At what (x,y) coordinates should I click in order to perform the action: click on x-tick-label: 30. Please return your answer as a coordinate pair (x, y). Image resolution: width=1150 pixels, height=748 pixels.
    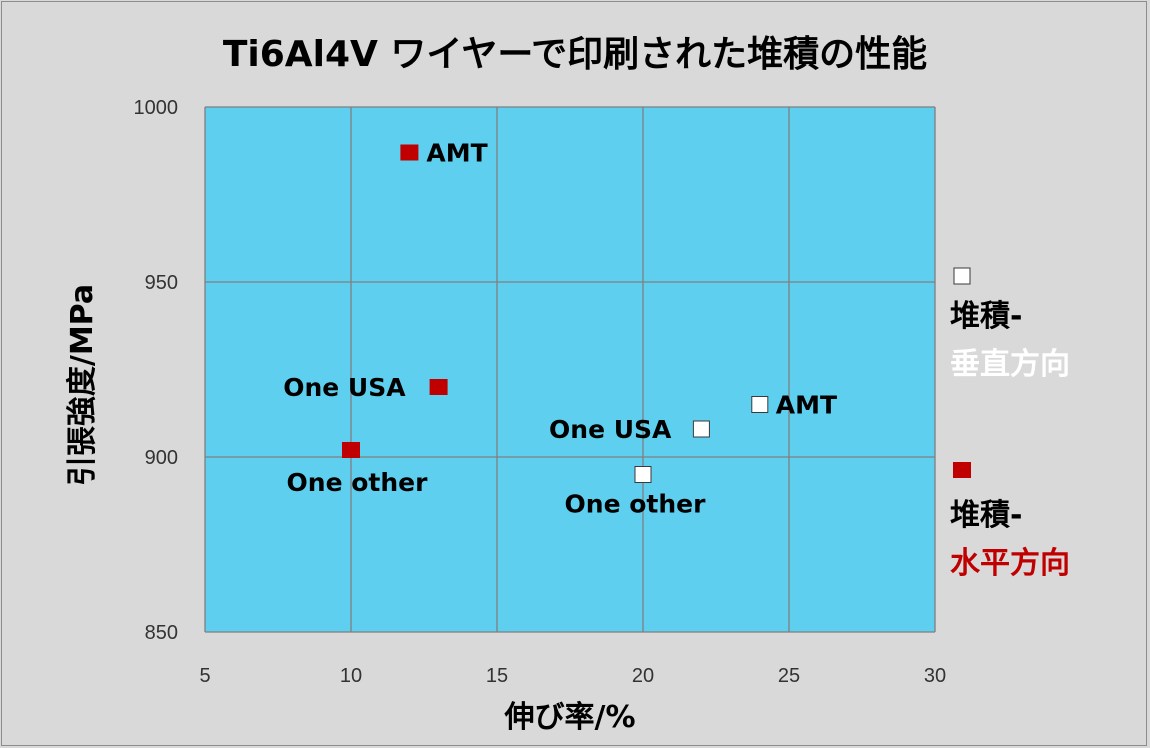
    Looking at the image, I should click on (935, 676).